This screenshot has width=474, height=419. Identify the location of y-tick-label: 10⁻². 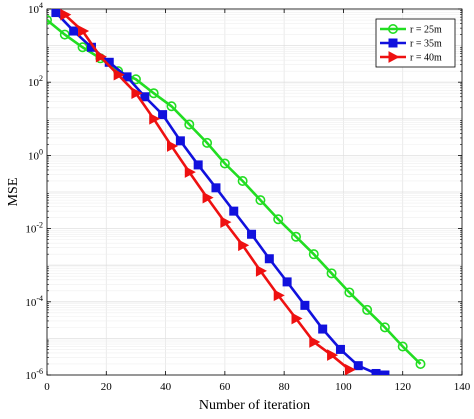
(34, 228).